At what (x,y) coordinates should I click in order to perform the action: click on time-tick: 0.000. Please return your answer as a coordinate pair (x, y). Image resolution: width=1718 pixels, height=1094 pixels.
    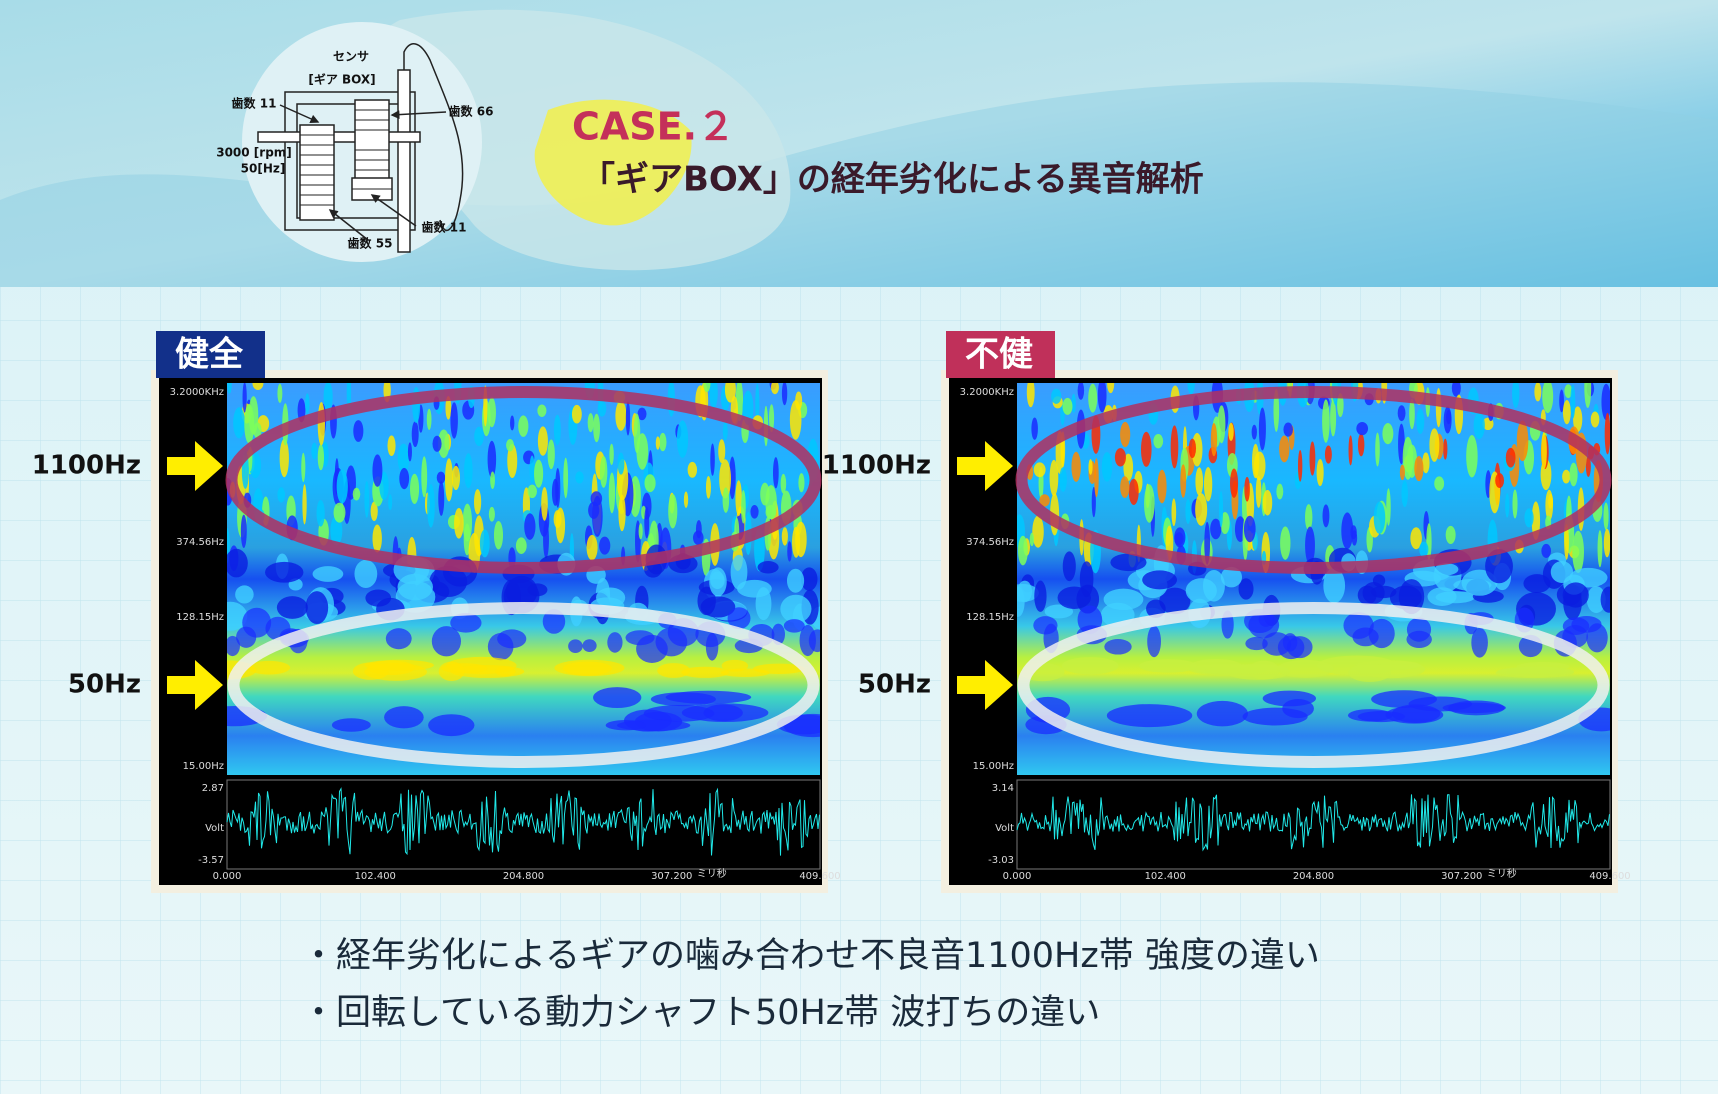
    Looking at the image, I should click on (227, 876).